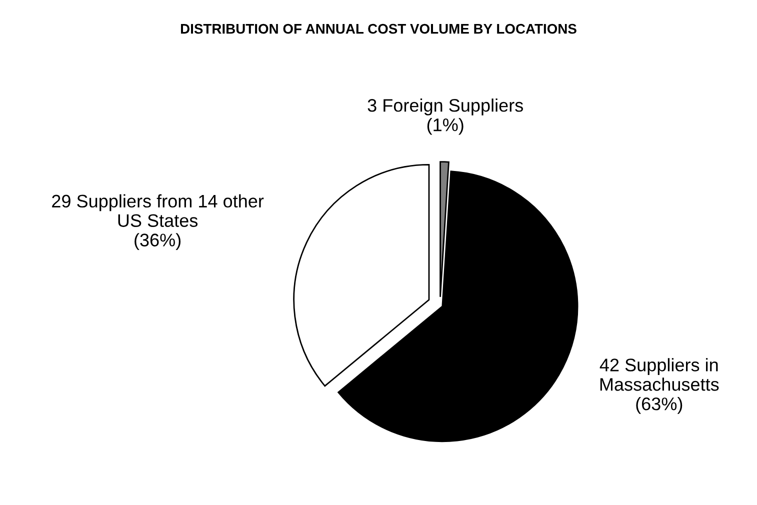  What do you see at coordinates (157, 241) in the screenshot?
I see `data-label: (36%)` at bounding box center [157, 241].